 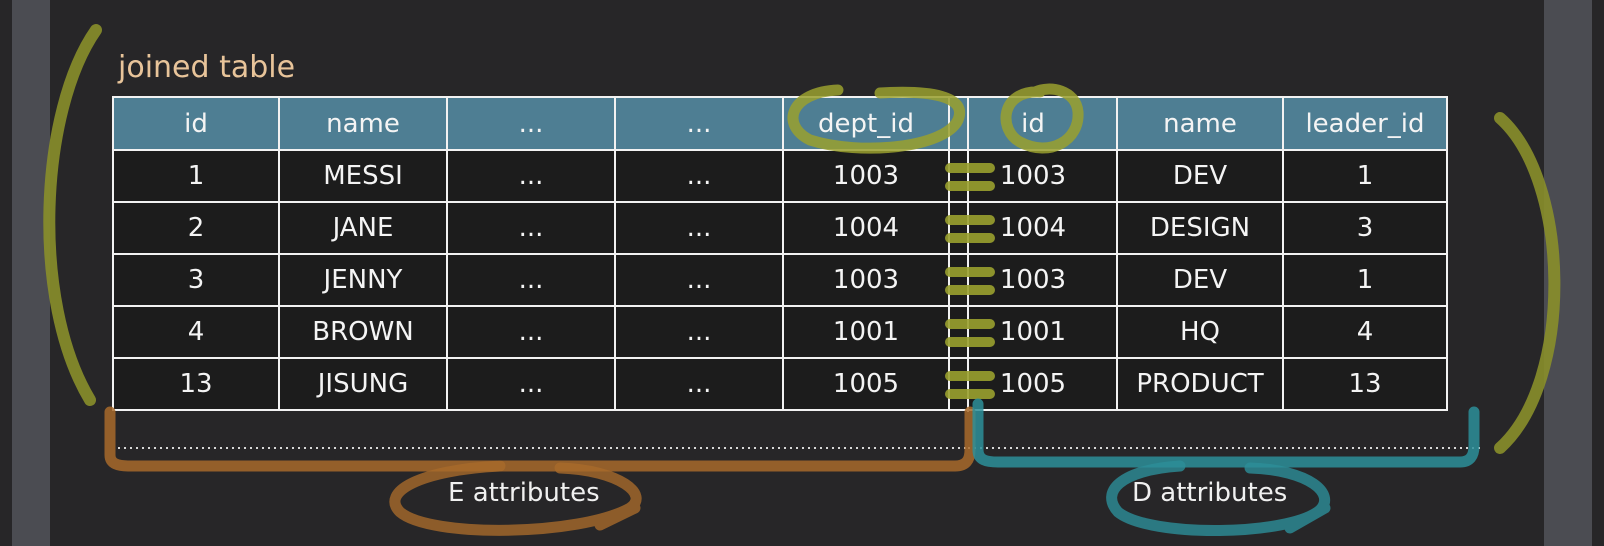 I want to click on header-d-name: name, so click(x=1200, y=123).